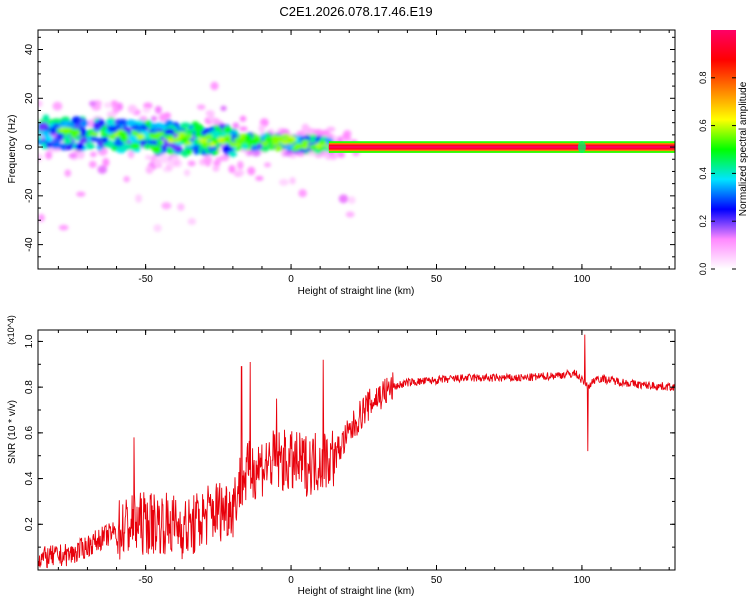  I want to click on spectrogram-y-label: Frequency (Hz), so click(12, 149).